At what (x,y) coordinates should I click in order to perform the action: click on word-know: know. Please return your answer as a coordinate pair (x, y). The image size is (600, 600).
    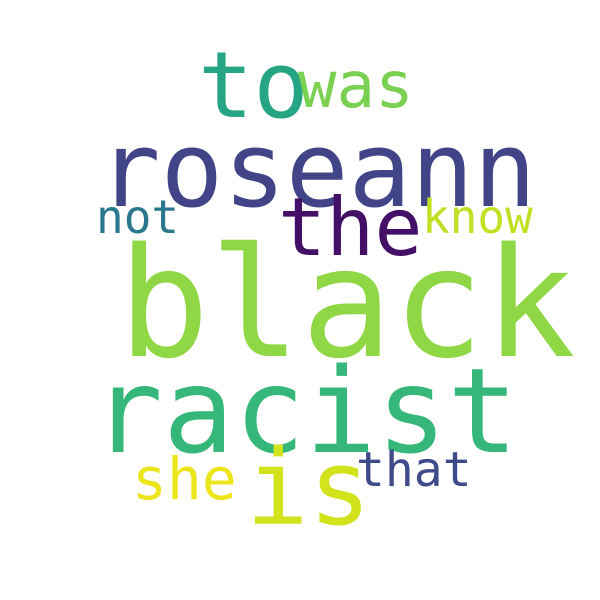
    Looking at the image, I should click on (477, 217).